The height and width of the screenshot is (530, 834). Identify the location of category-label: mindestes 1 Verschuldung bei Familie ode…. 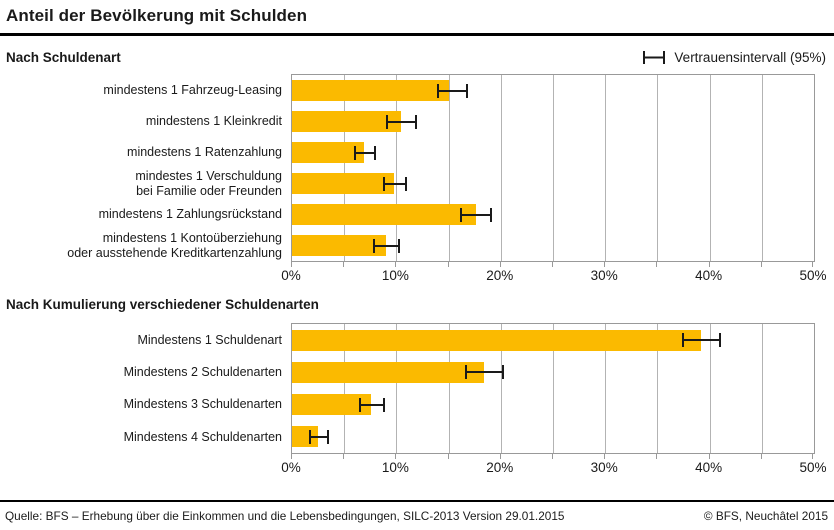
(208, 183).